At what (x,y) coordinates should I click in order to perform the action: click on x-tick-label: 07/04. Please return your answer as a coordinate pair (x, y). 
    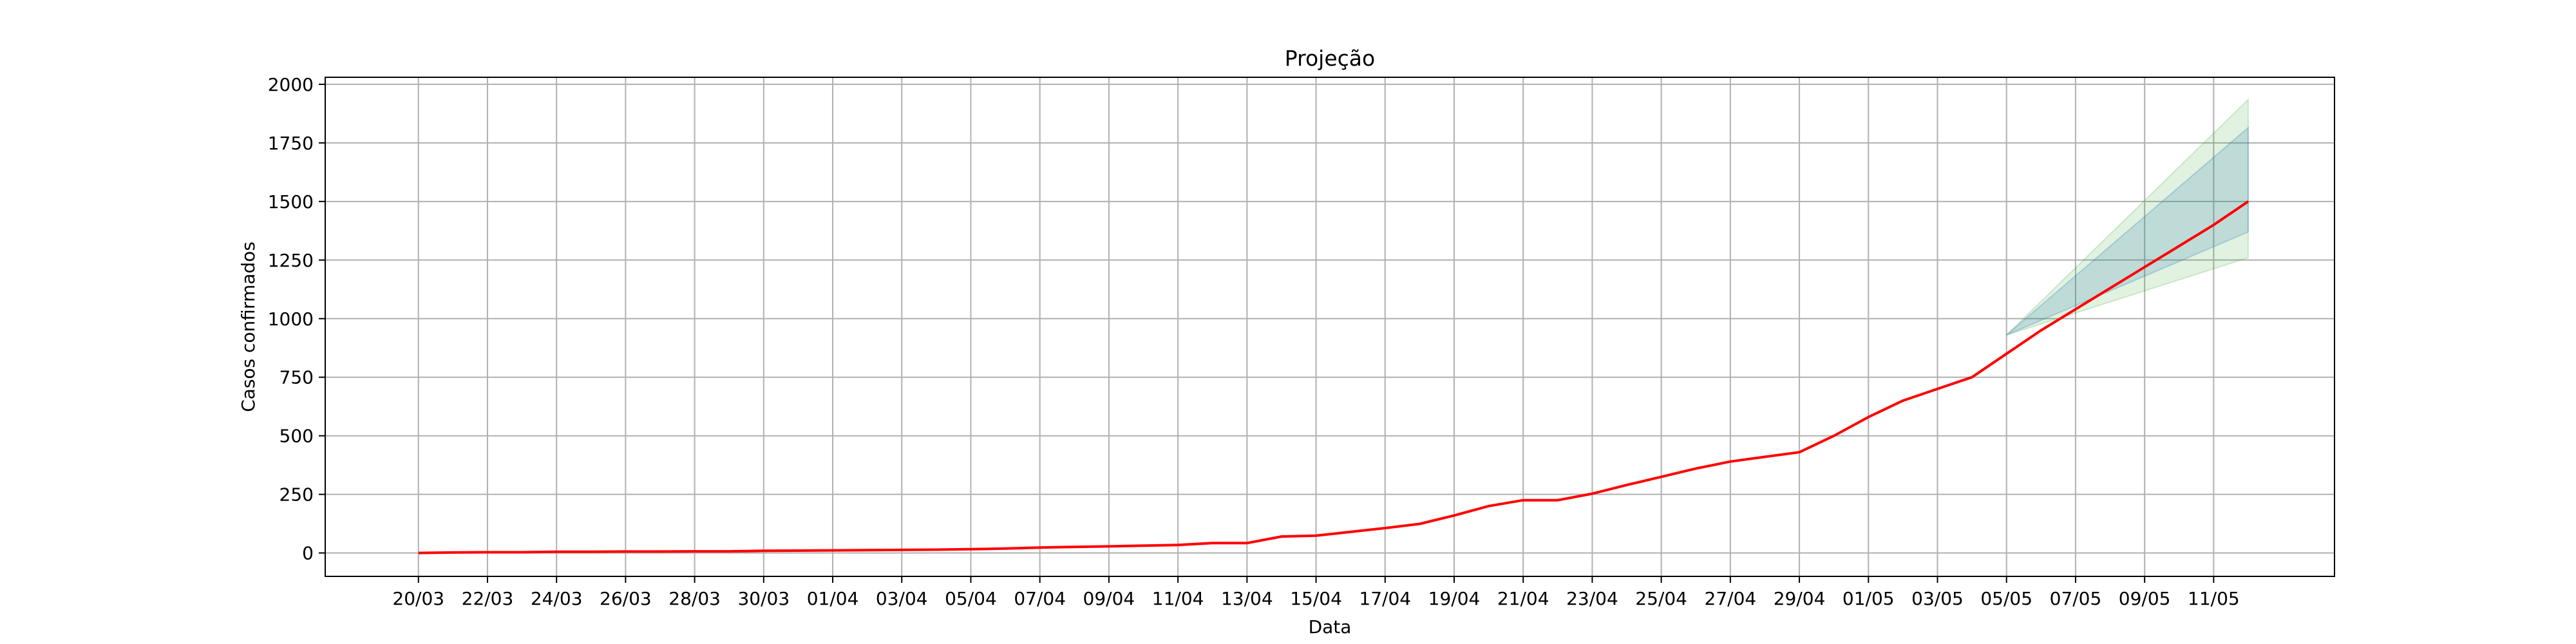
    Looking at the image, I should click on (1040, 598).